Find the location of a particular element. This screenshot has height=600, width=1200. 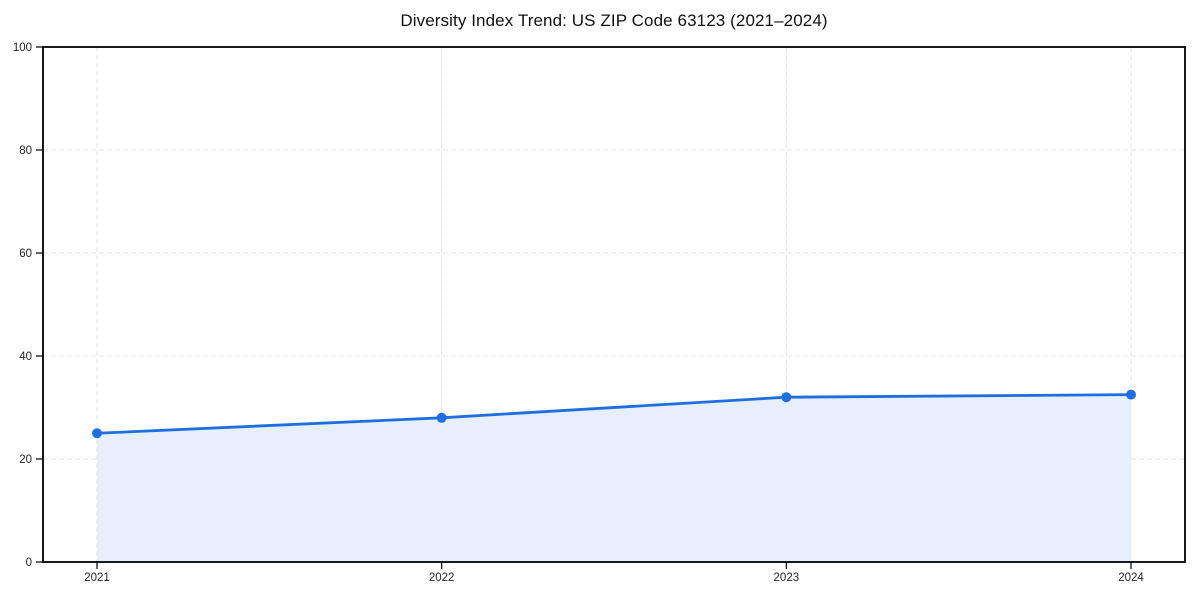

y-tick-label: 60 is located at coordinates (25, 254).